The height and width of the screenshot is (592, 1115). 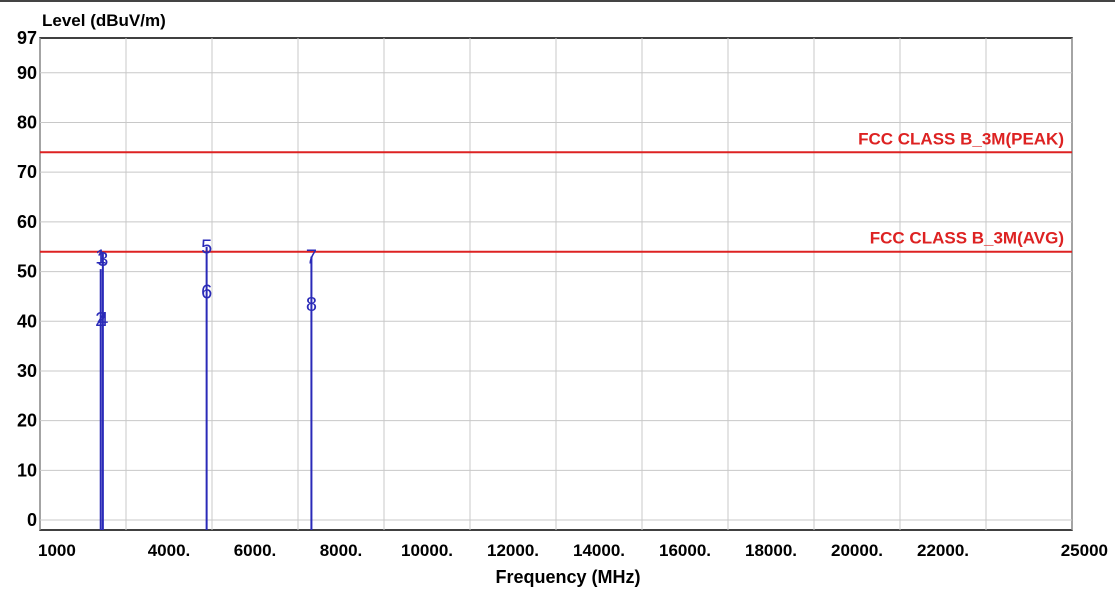 I want to click on marker-label: 6, so click(x=206, y=292).